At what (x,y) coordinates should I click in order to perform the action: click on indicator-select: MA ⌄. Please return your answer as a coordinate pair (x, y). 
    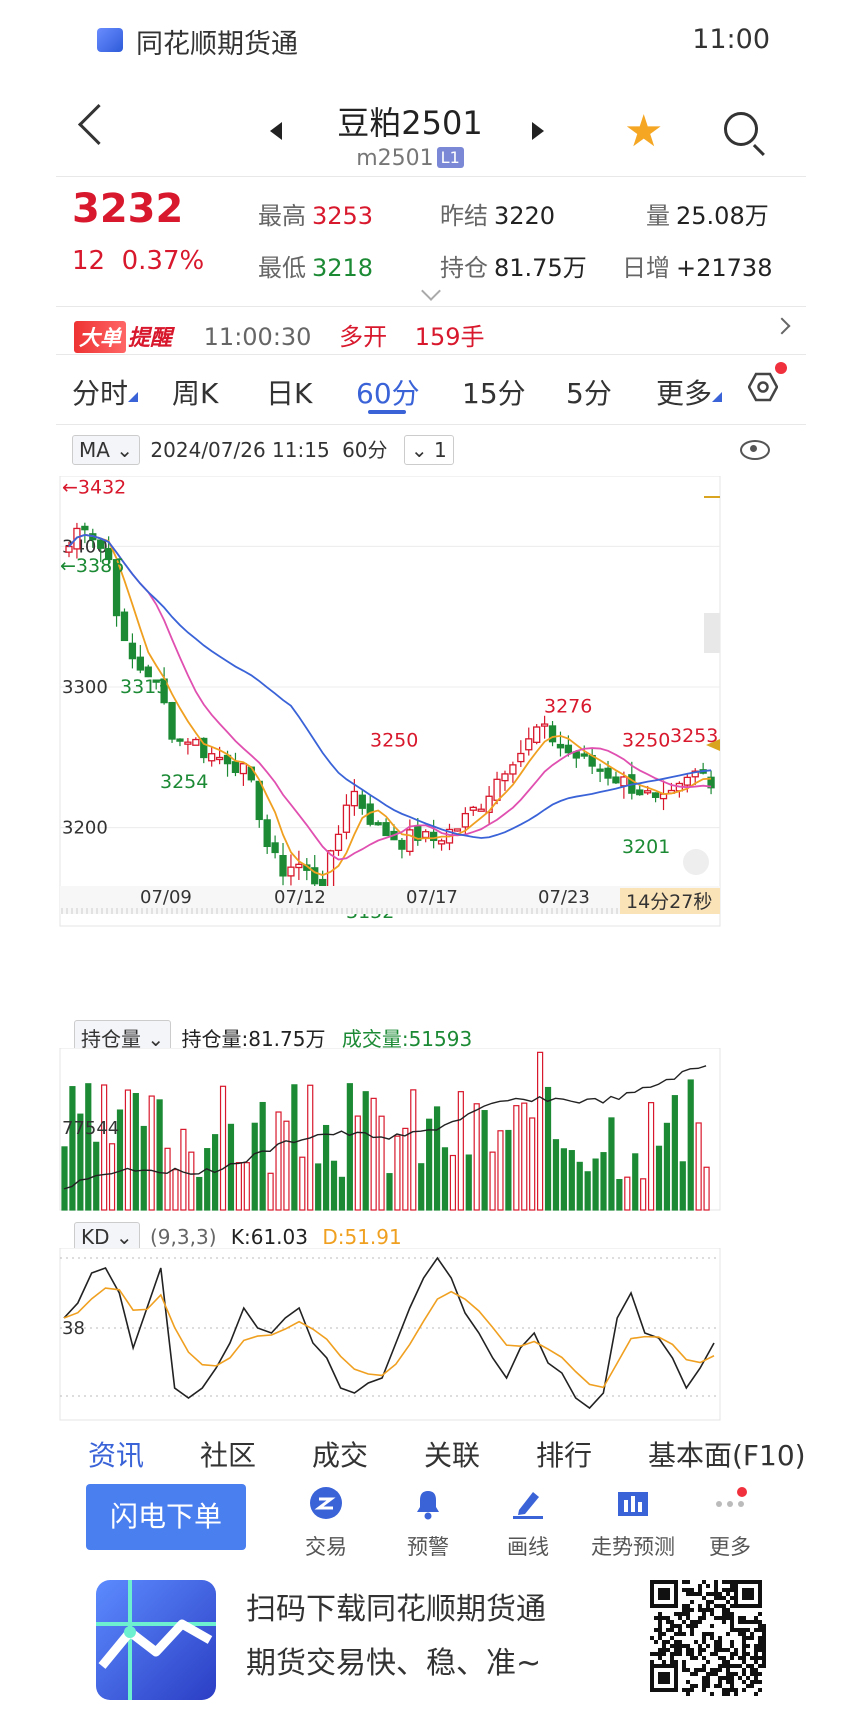
    Looking at the image, I should click on (106, 450).